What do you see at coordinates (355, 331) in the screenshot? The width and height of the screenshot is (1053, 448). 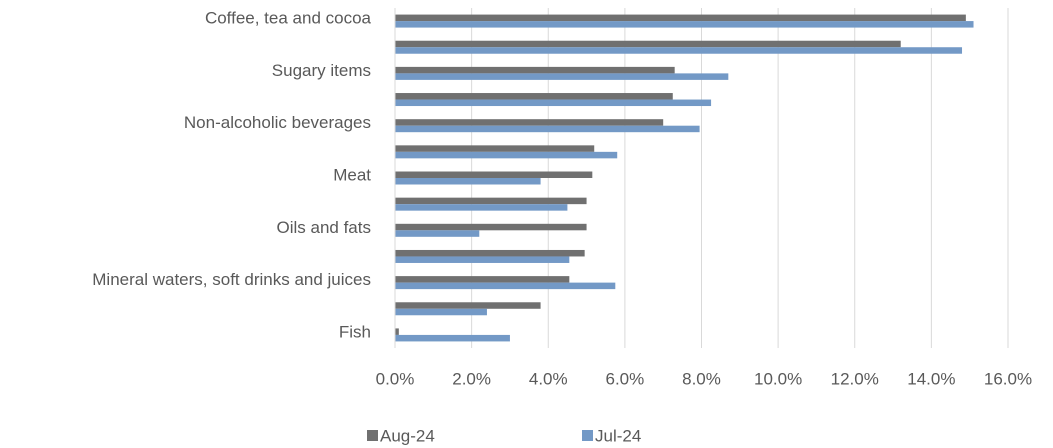 I see `y-tick-label: Fish` at bounding box center [355, 331].